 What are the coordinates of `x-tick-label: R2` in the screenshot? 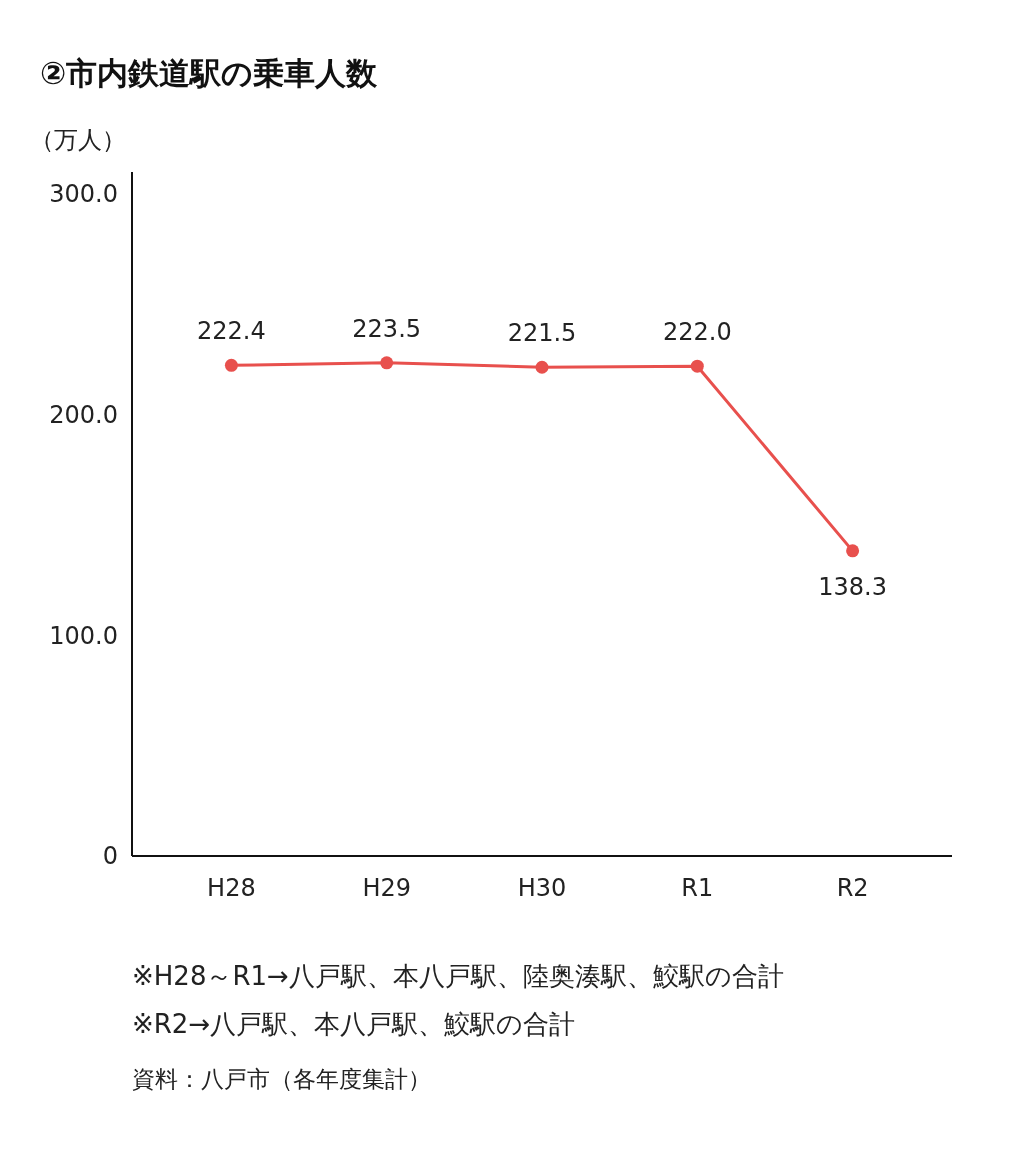 It's located at (852, 888).